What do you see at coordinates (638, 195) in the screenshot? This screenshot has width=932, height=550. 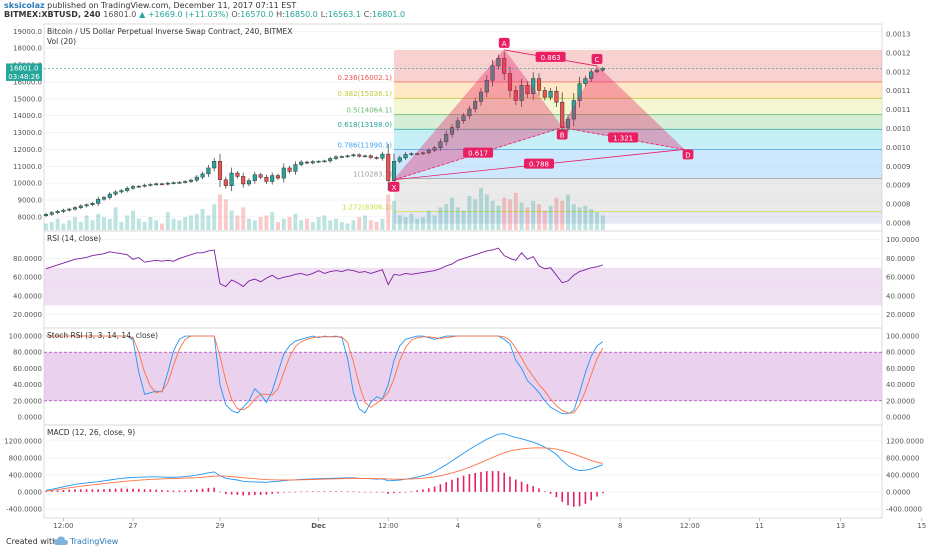 I see `fib-band` at bounding box center [638, 195].